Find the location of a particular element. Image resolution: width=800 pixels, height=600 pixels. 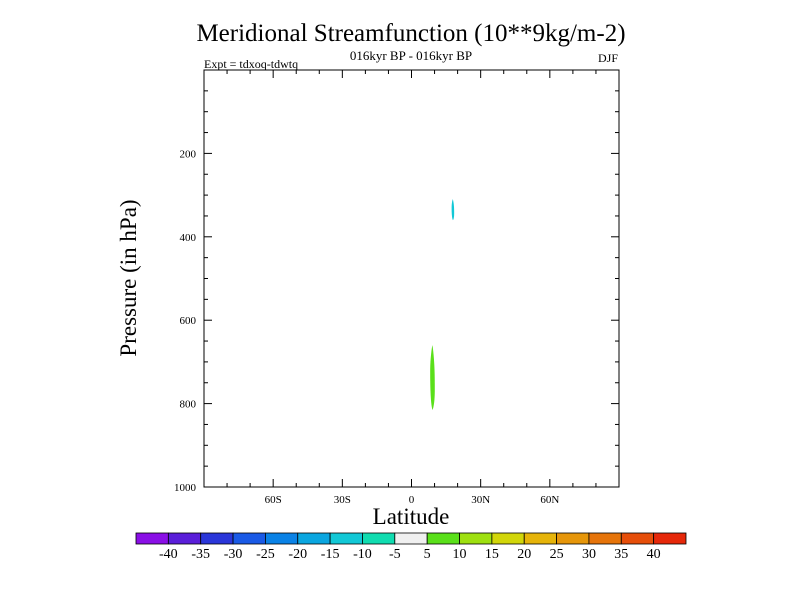

colorbar-label: -5 is located at coordinates (395, 554).